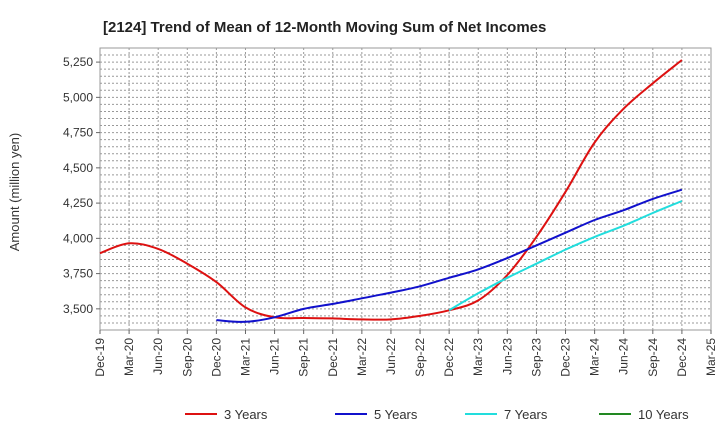  What do you see at coordinates (536, 357) in the screenshot?
I see `x-tick-label: Sep-23` at bounding box center [536, 357].